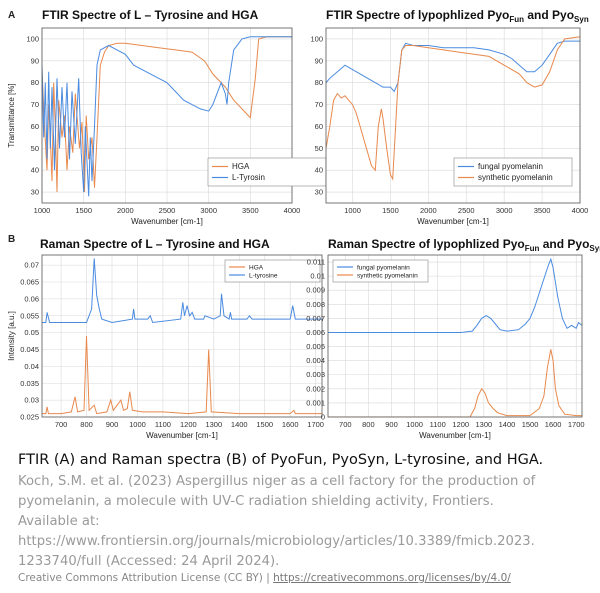  What do you see at coordinates (323, 417) in the screenshot?
I see `y-tick-label: 0` at bounding box center [323, 417].